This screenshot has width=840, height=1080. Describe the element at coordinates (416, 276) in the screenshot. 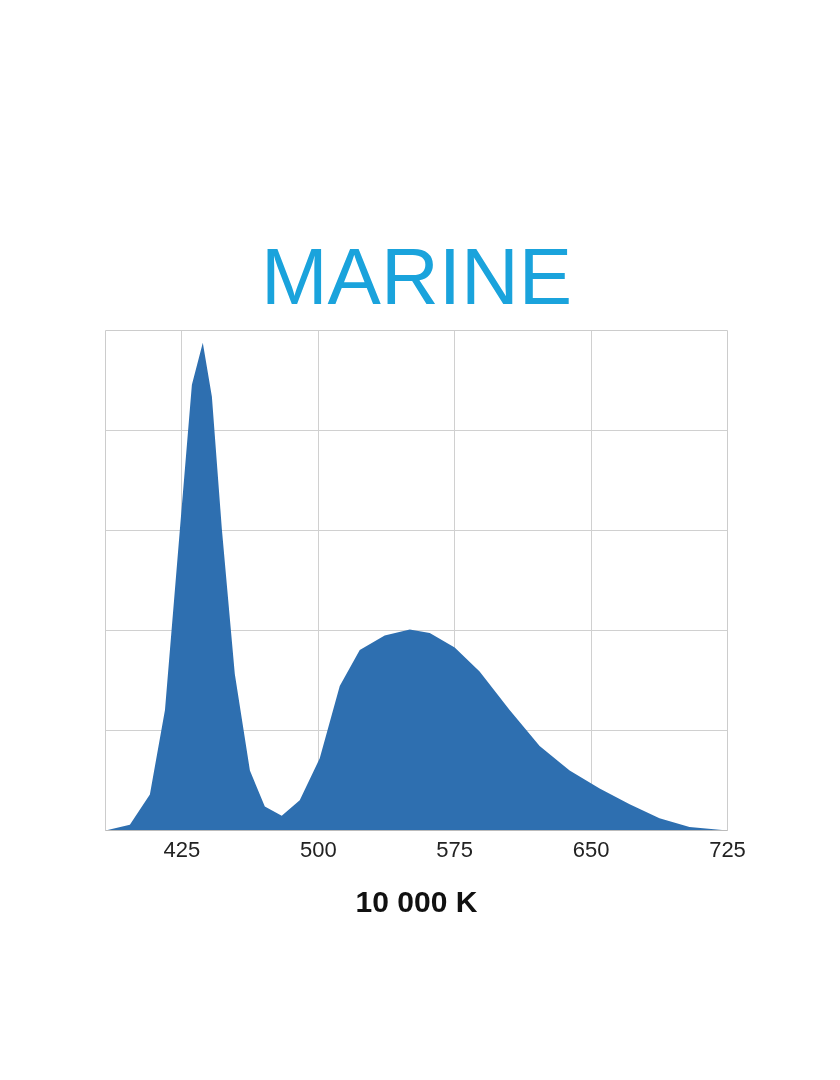

I see `chart-title: MARINE` at that location.